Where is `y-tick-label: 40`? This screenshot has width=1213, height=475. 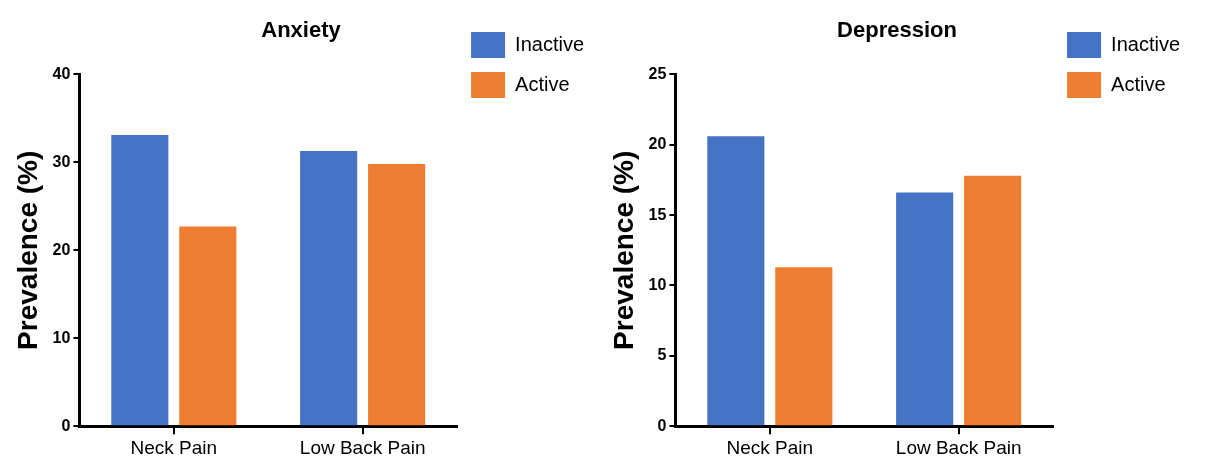 y-tick-label: 40 is located at coordinates (61, 73).